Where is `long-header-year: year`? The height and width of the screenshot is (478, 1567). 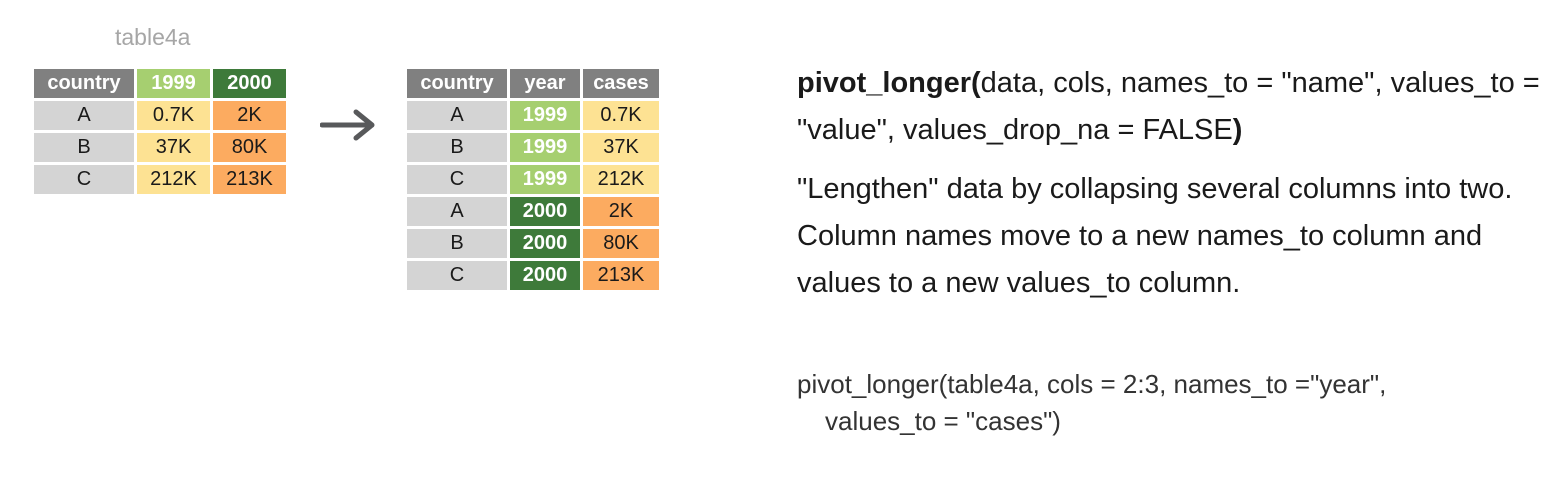 long-header-year: year is located at coordinates (545, 83).